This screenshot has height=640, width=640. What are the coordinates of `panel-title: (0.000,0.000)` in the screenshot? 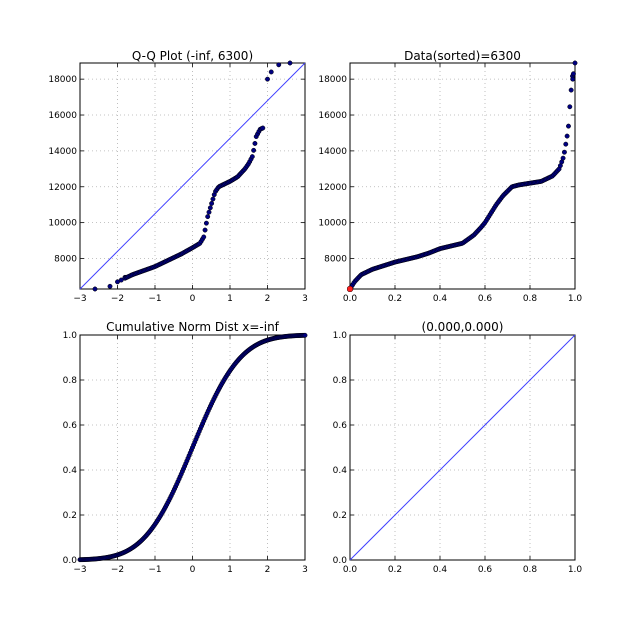 It's located at (463, 327).